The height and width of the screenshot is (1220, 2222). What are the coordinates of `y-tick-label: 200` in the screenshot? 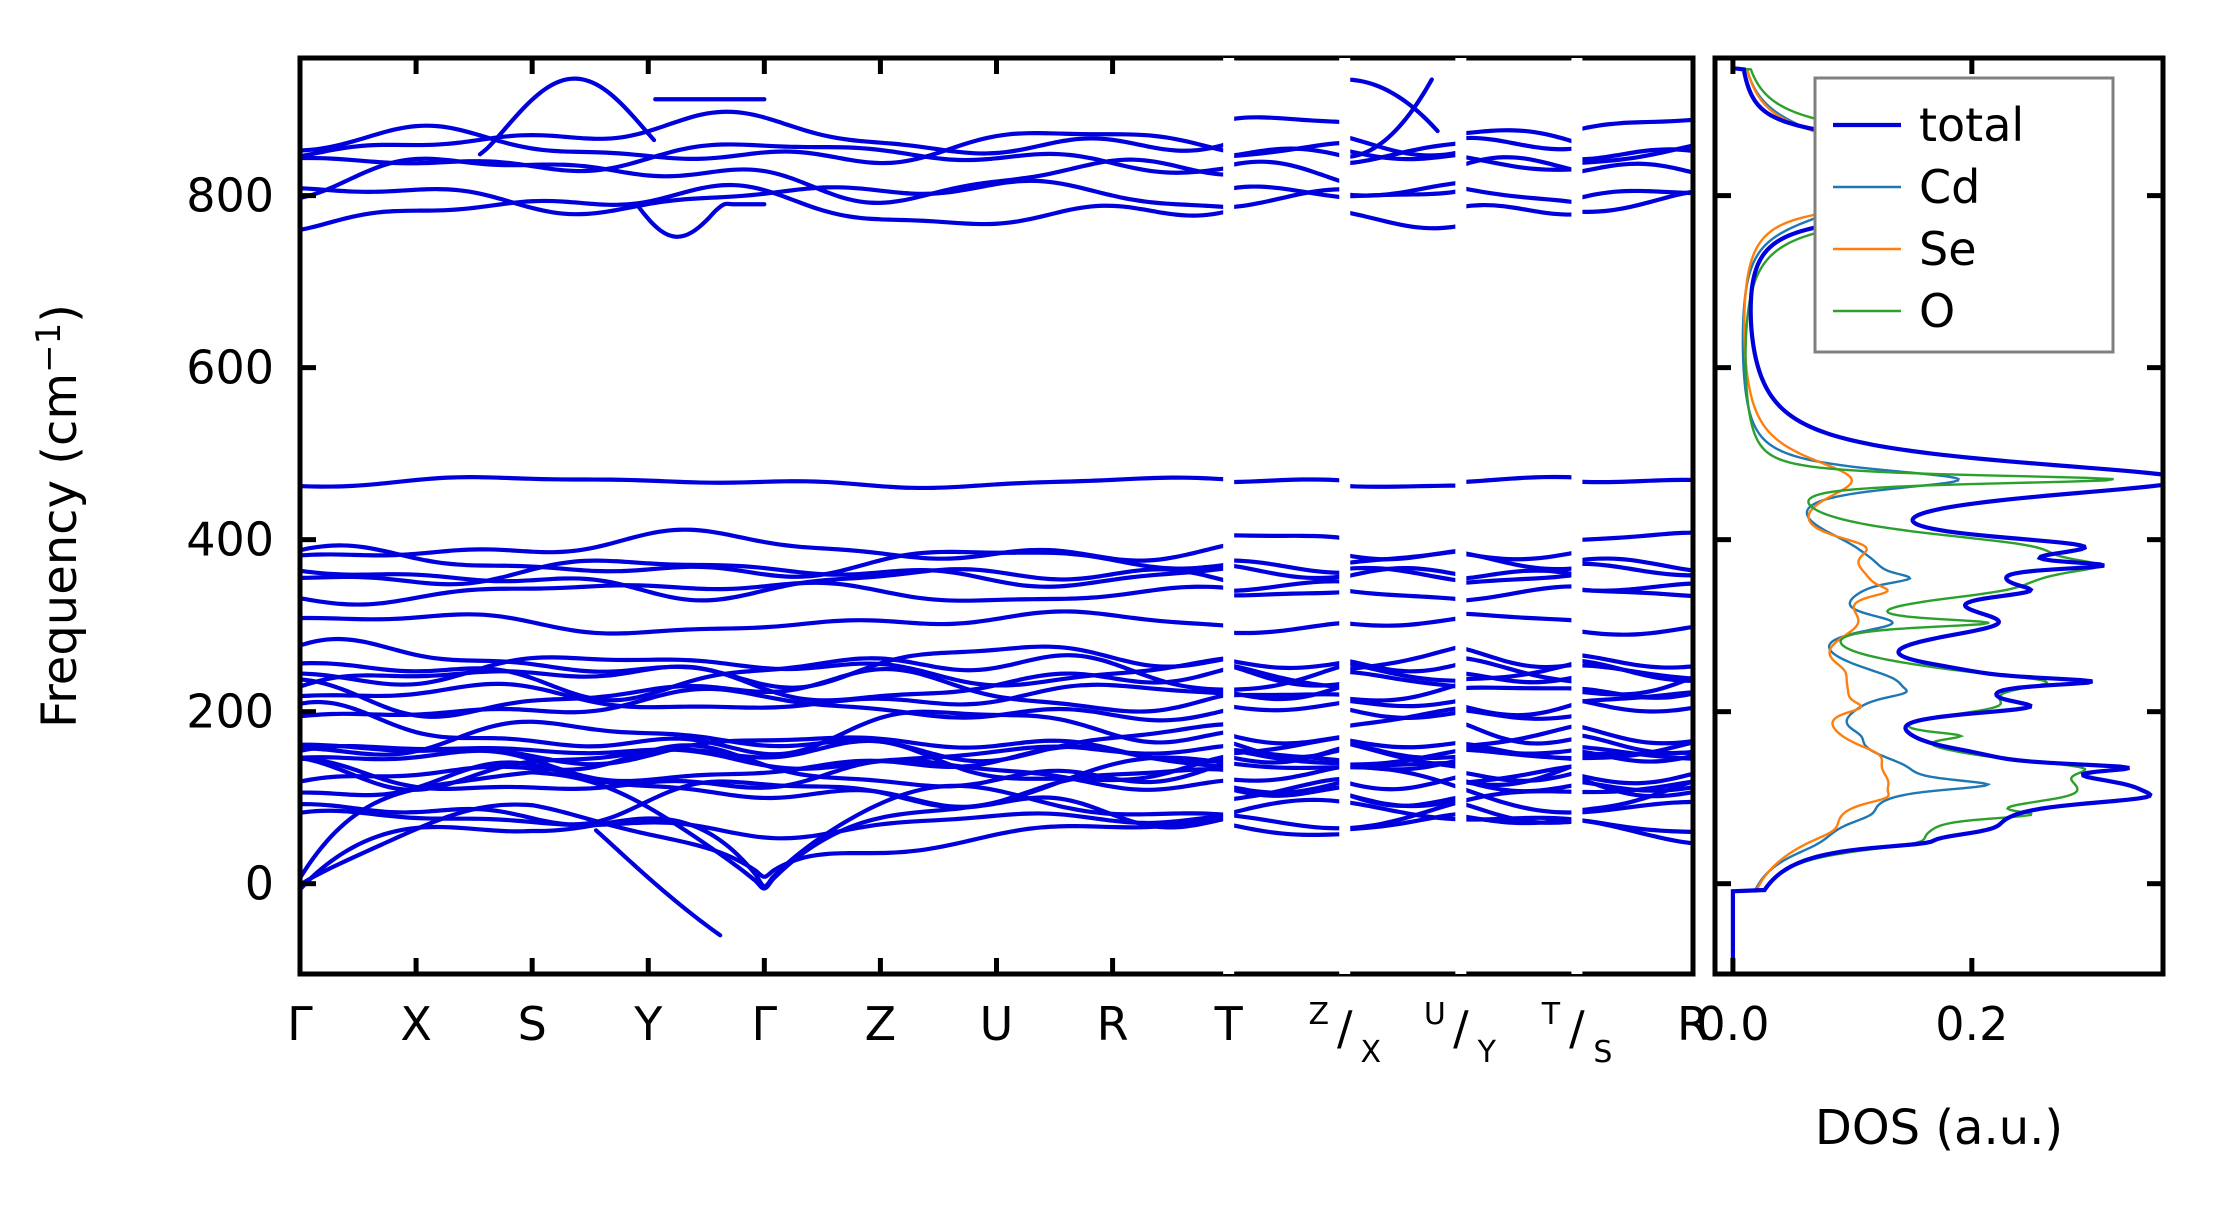 It's located at (230, 712).